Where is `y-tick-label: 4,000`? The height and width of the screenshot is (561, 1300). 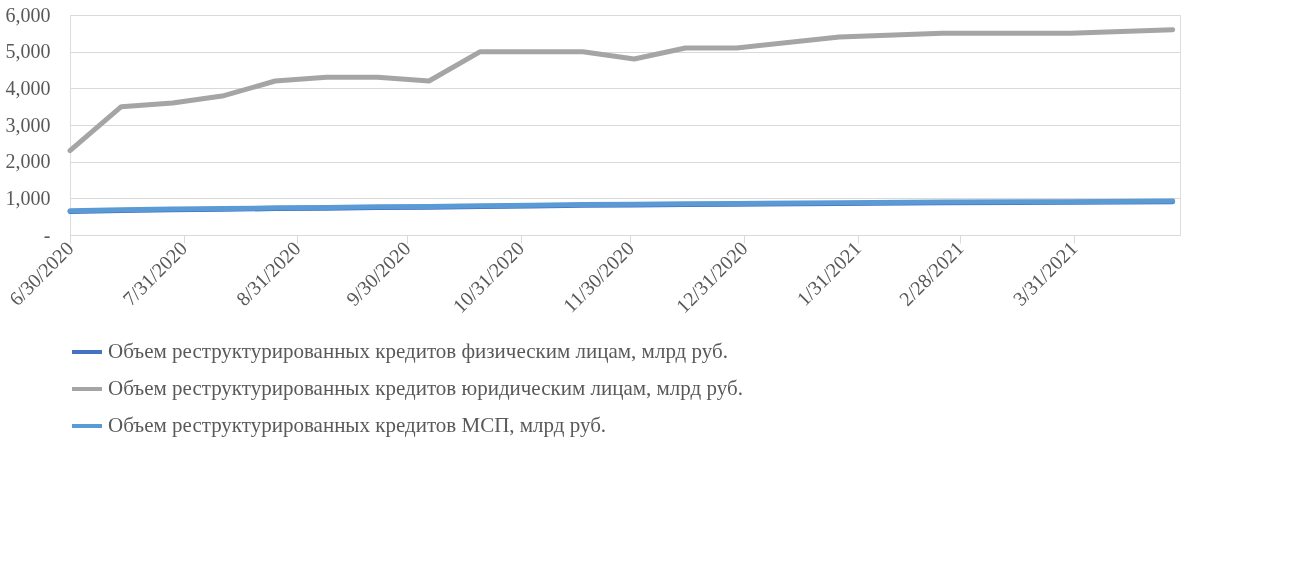
y-tick-label: 4,000 is located at coordinates (28, 87).